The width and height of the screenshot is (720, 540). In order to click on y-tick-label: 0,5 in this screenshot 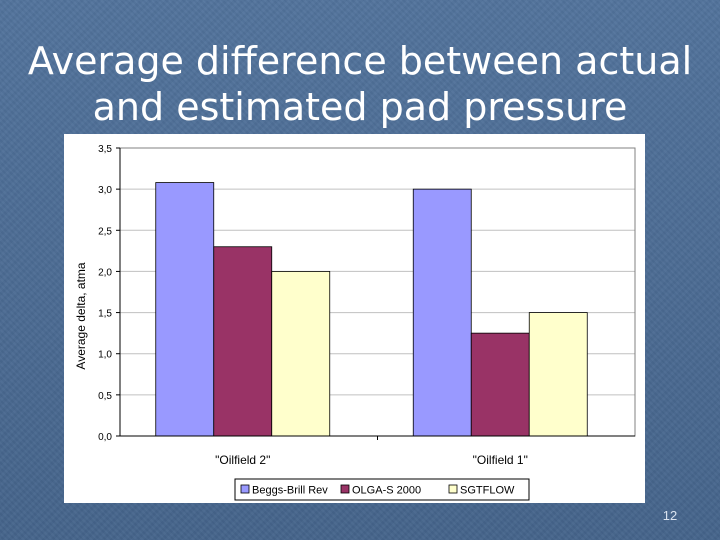, I will do `click(105, 396)`.